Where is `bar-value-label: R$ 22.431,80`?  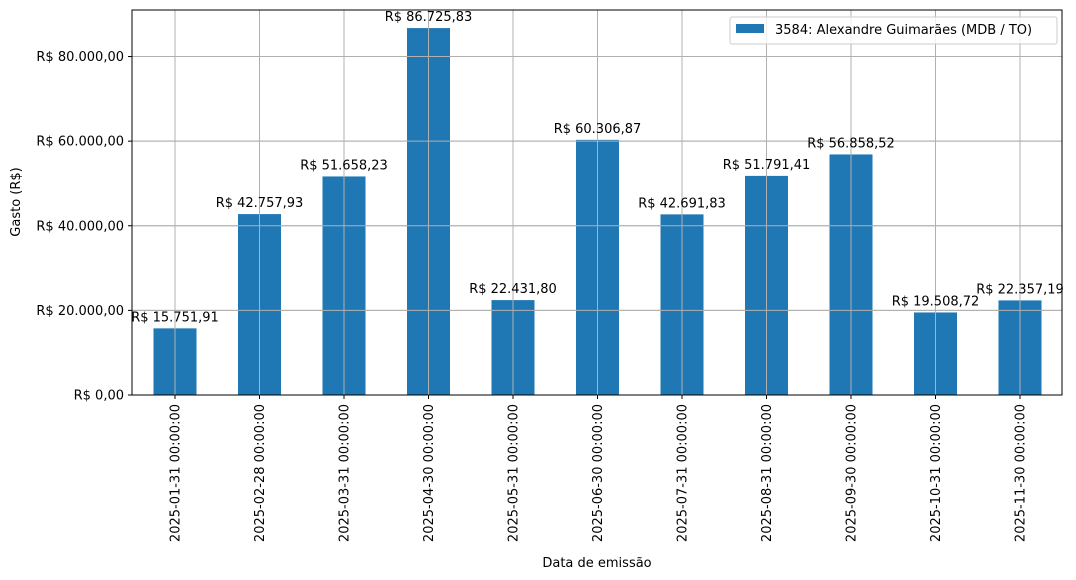
bar-value-label: R$ 22.431,80 is located at coordinates (513, 289).